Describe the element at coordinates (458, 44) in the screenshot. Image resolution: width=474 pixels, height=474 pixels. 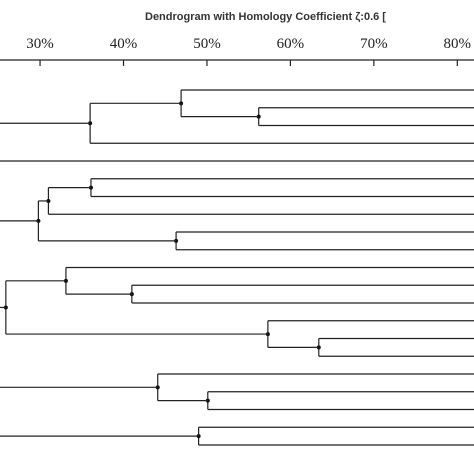
I see `x-tick-label: 80%` at that location.